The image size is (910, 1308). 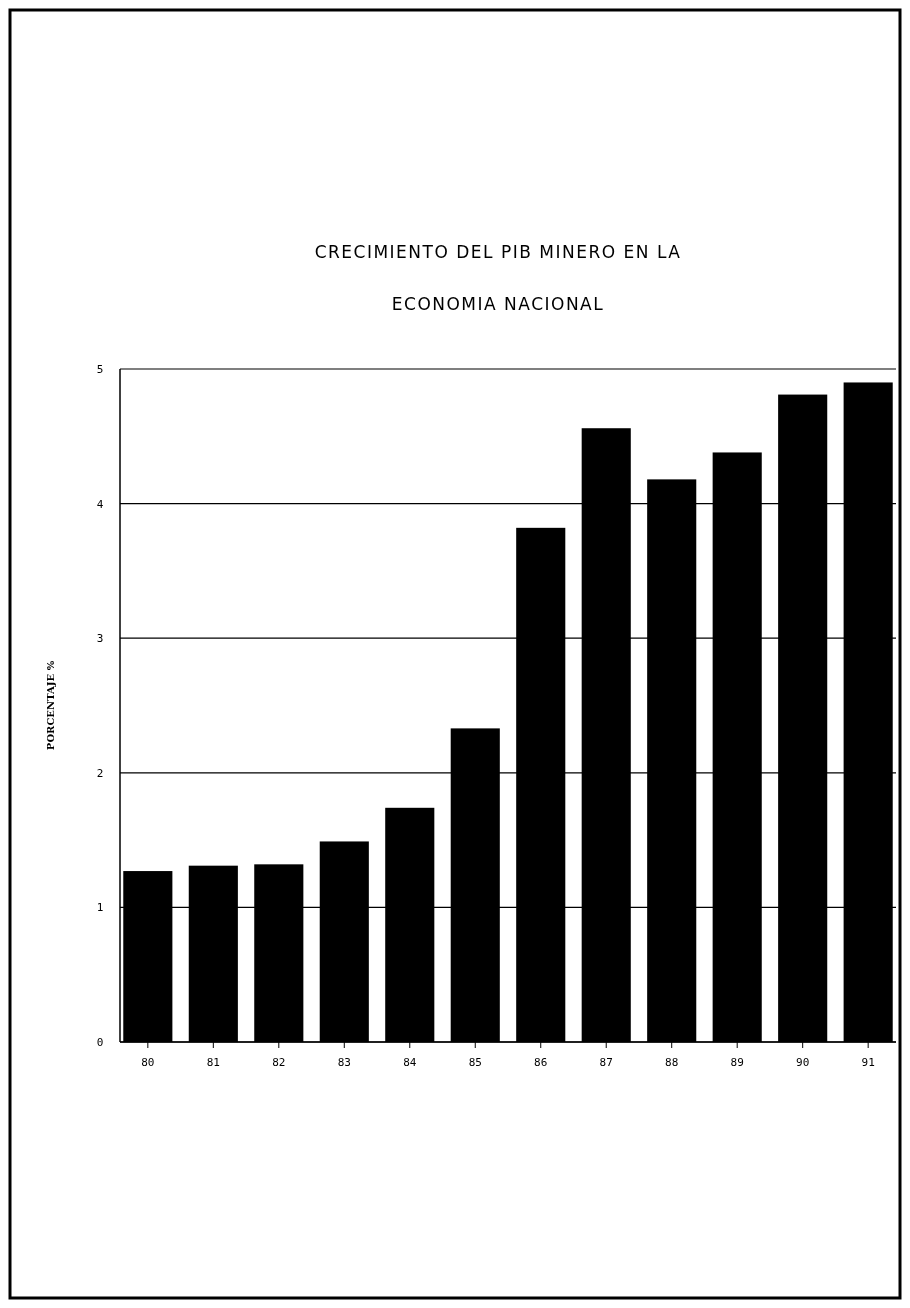 What do you see at coordinates (213, 1062) in the screenshot?
I see `x-tick-label: 81` at bounding box center [213, 1062].